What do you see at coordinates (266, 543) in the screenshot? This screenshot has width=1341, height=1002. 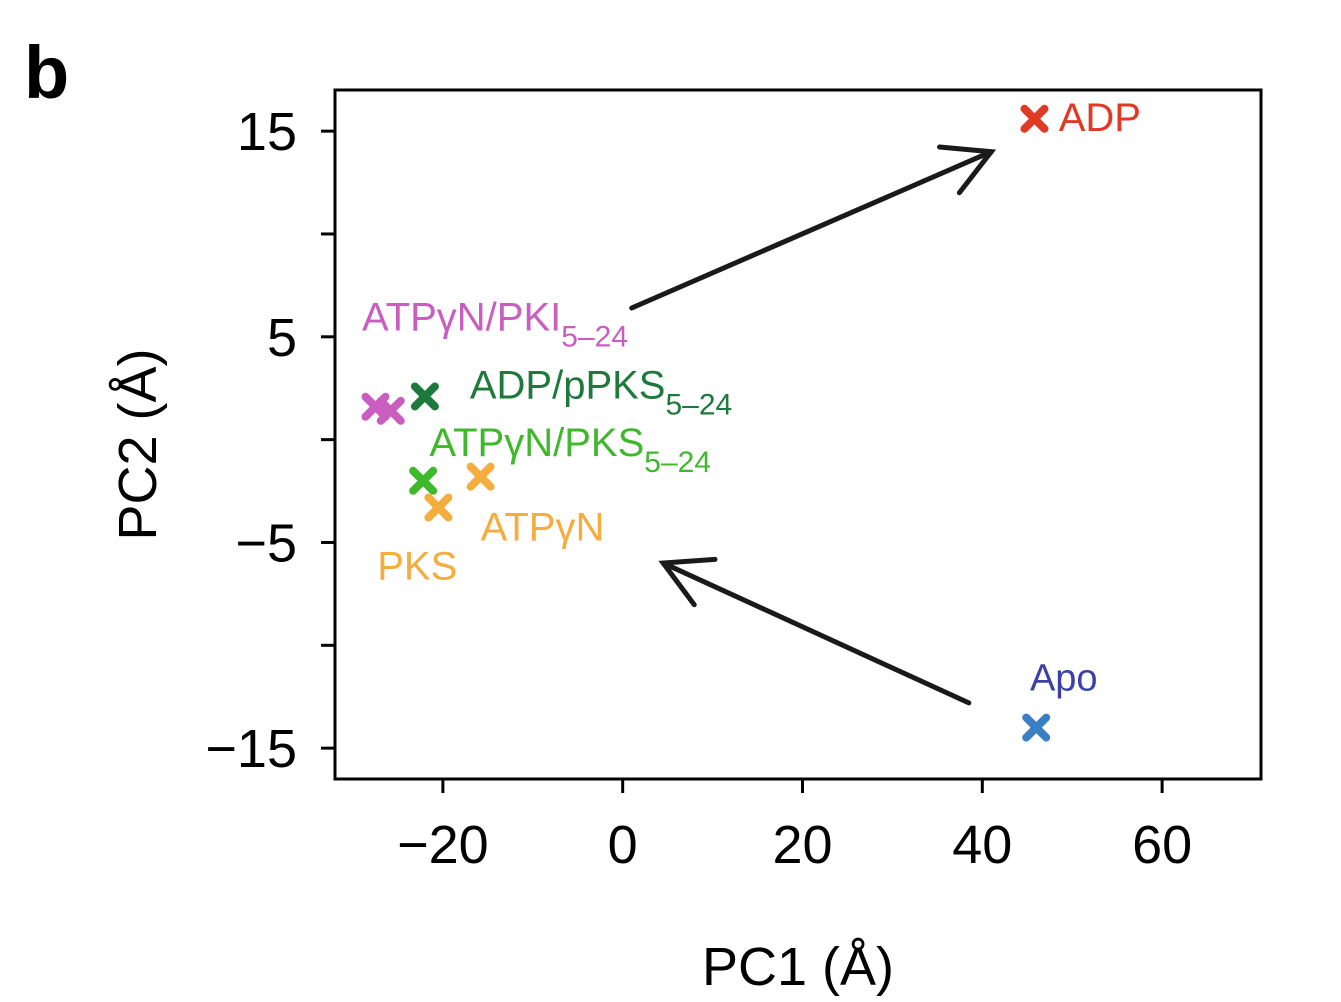 I see `y-tick-label: −5` at bounding box center [266, 543].